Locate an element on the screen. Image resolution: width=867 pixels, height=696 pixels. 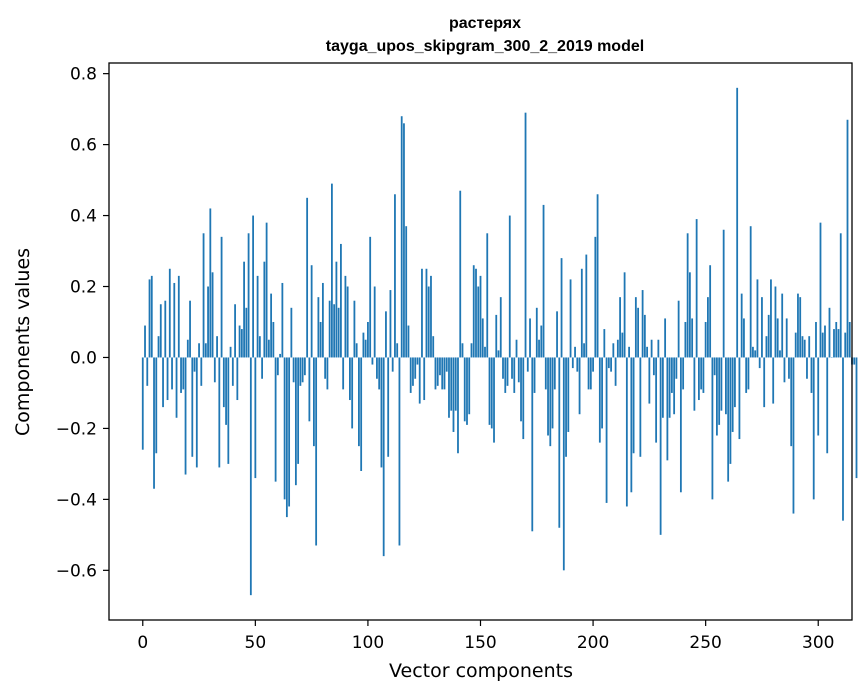
x-tick-label: 50 is located at coordinates (256, 643).